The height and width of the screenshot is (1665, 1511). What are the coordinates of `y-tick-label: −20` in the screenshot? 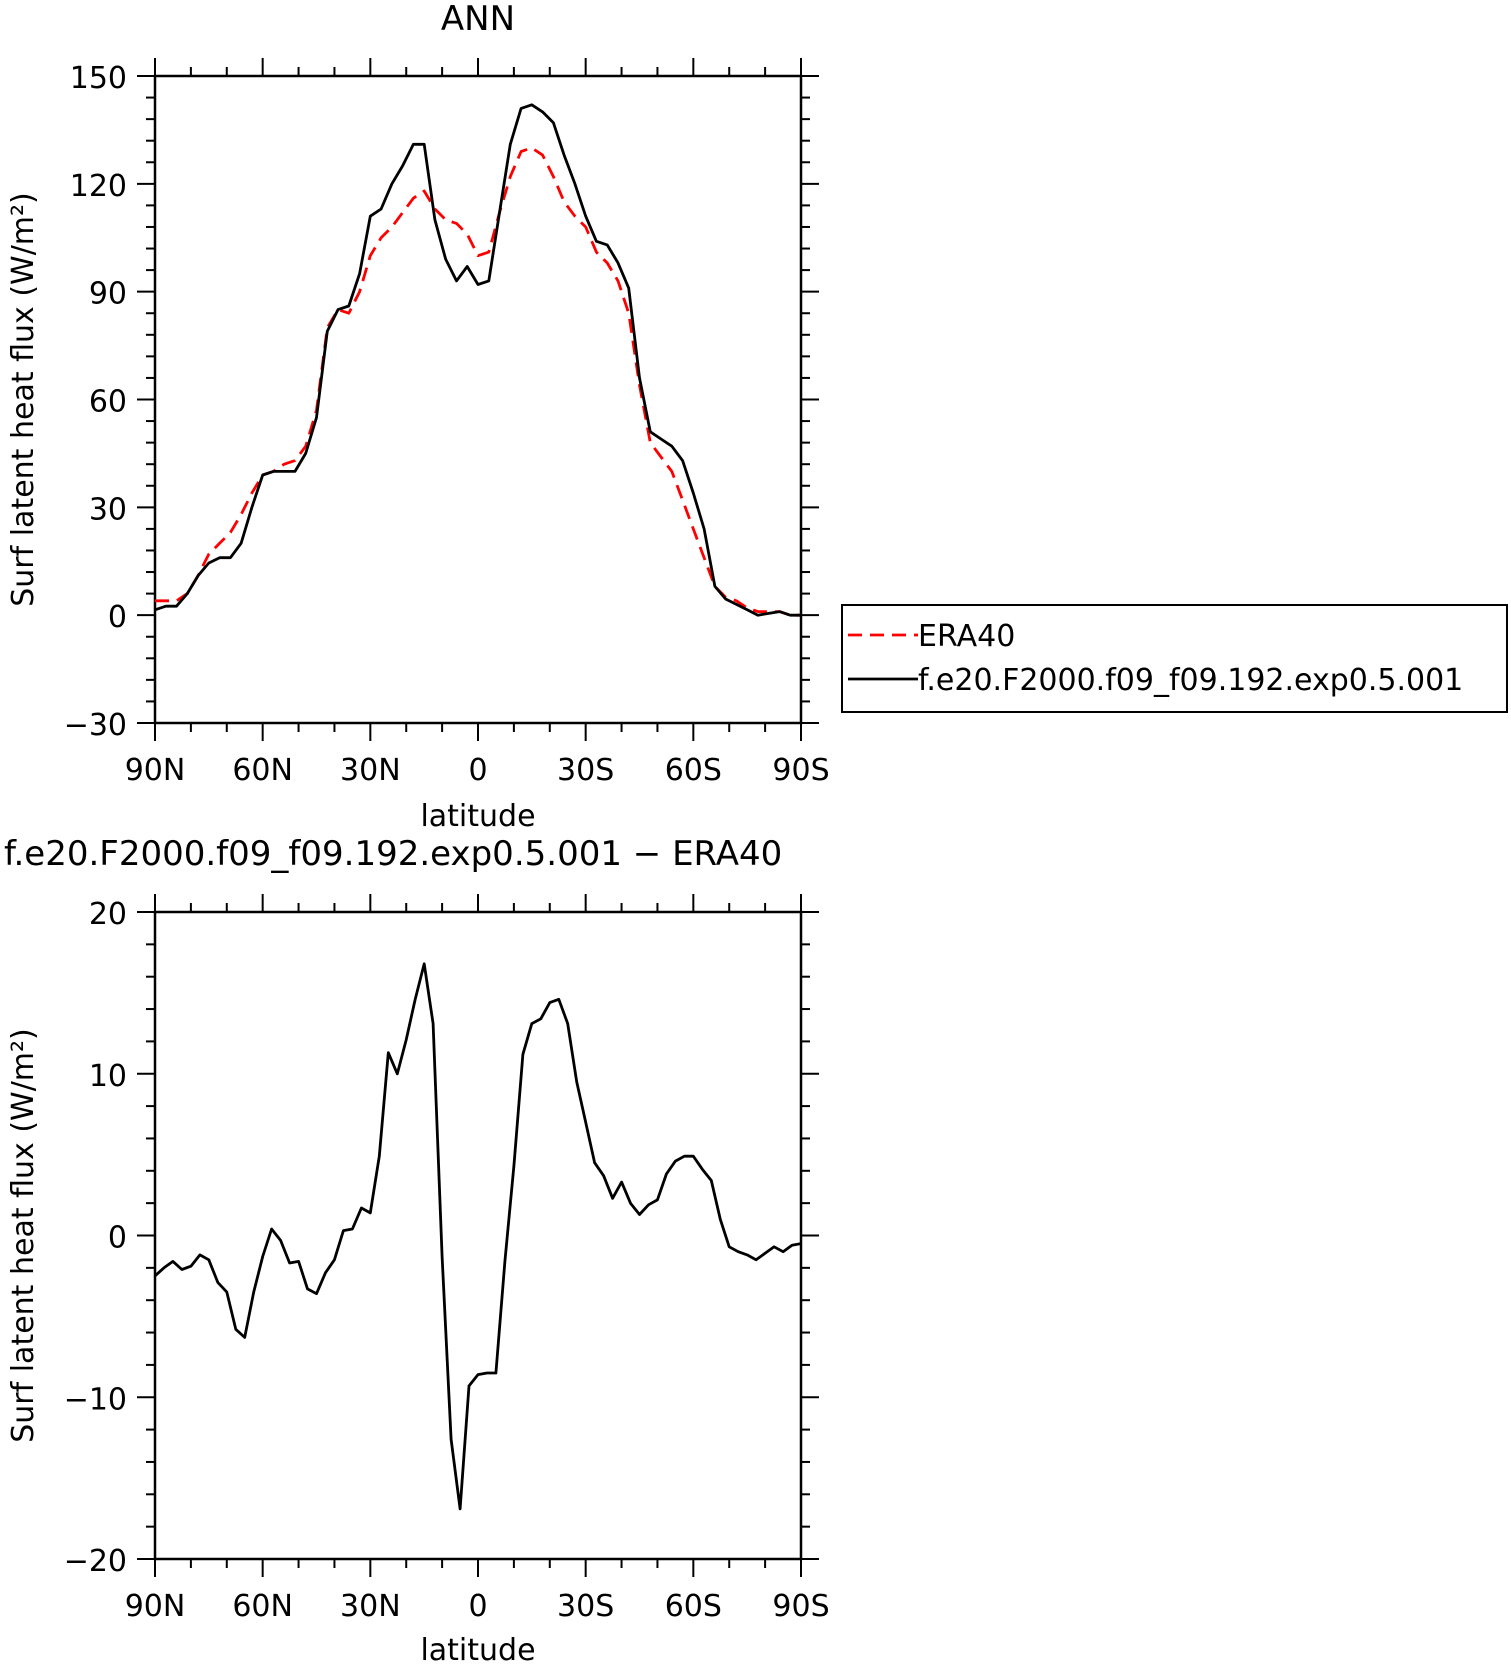 It's located at (95, 1561).